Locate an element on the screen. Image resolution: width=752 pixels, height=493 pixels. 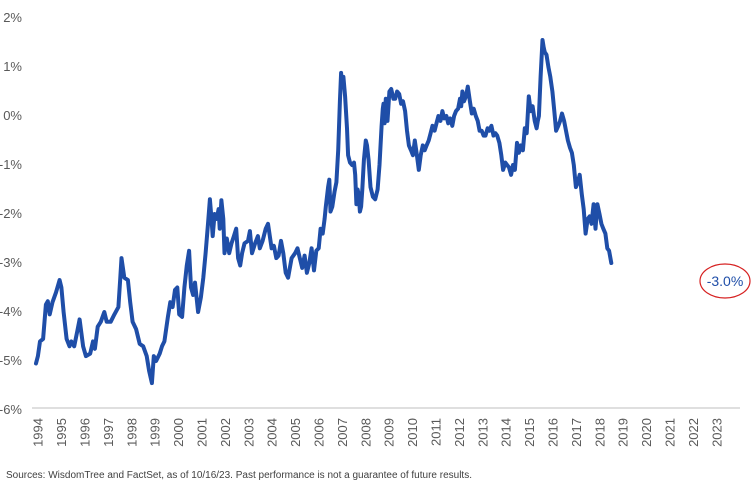
x-tick-label: 2006 is located at coordinates (319, 432).